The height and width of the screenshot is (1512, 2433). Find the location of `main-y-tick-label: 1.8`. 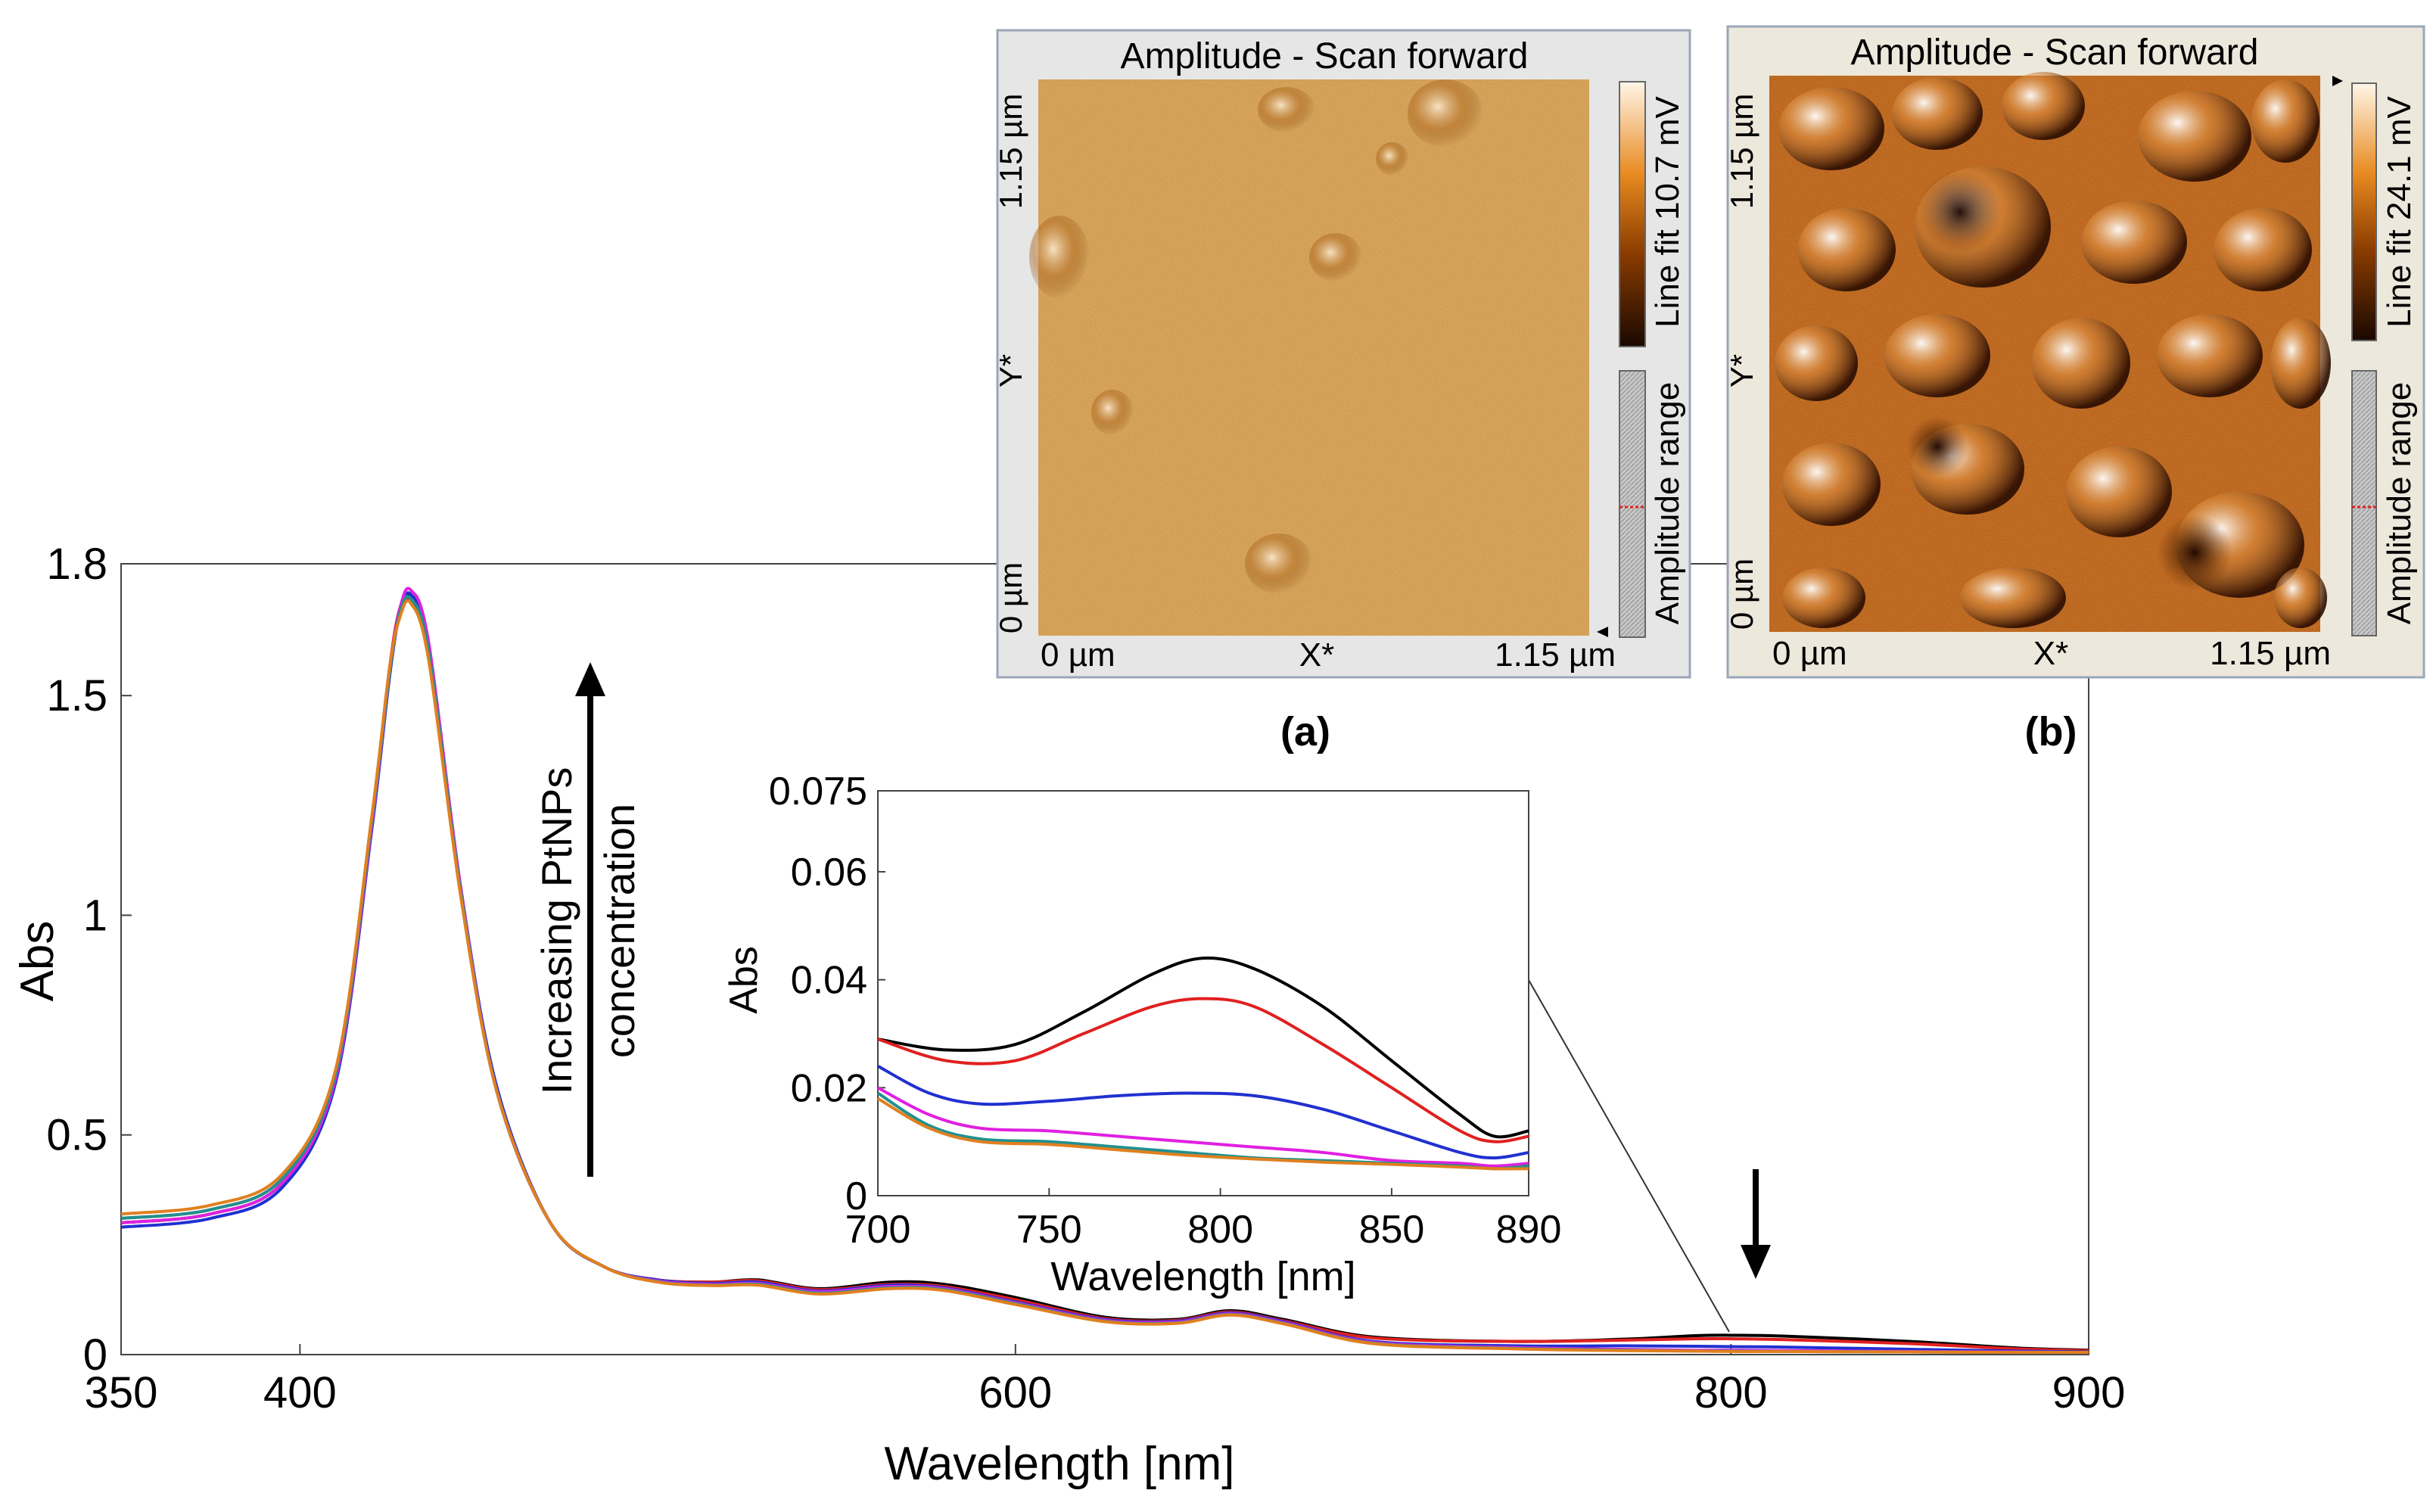

main-y-tick-label: 1.8 is located at coordinates (76, 564).